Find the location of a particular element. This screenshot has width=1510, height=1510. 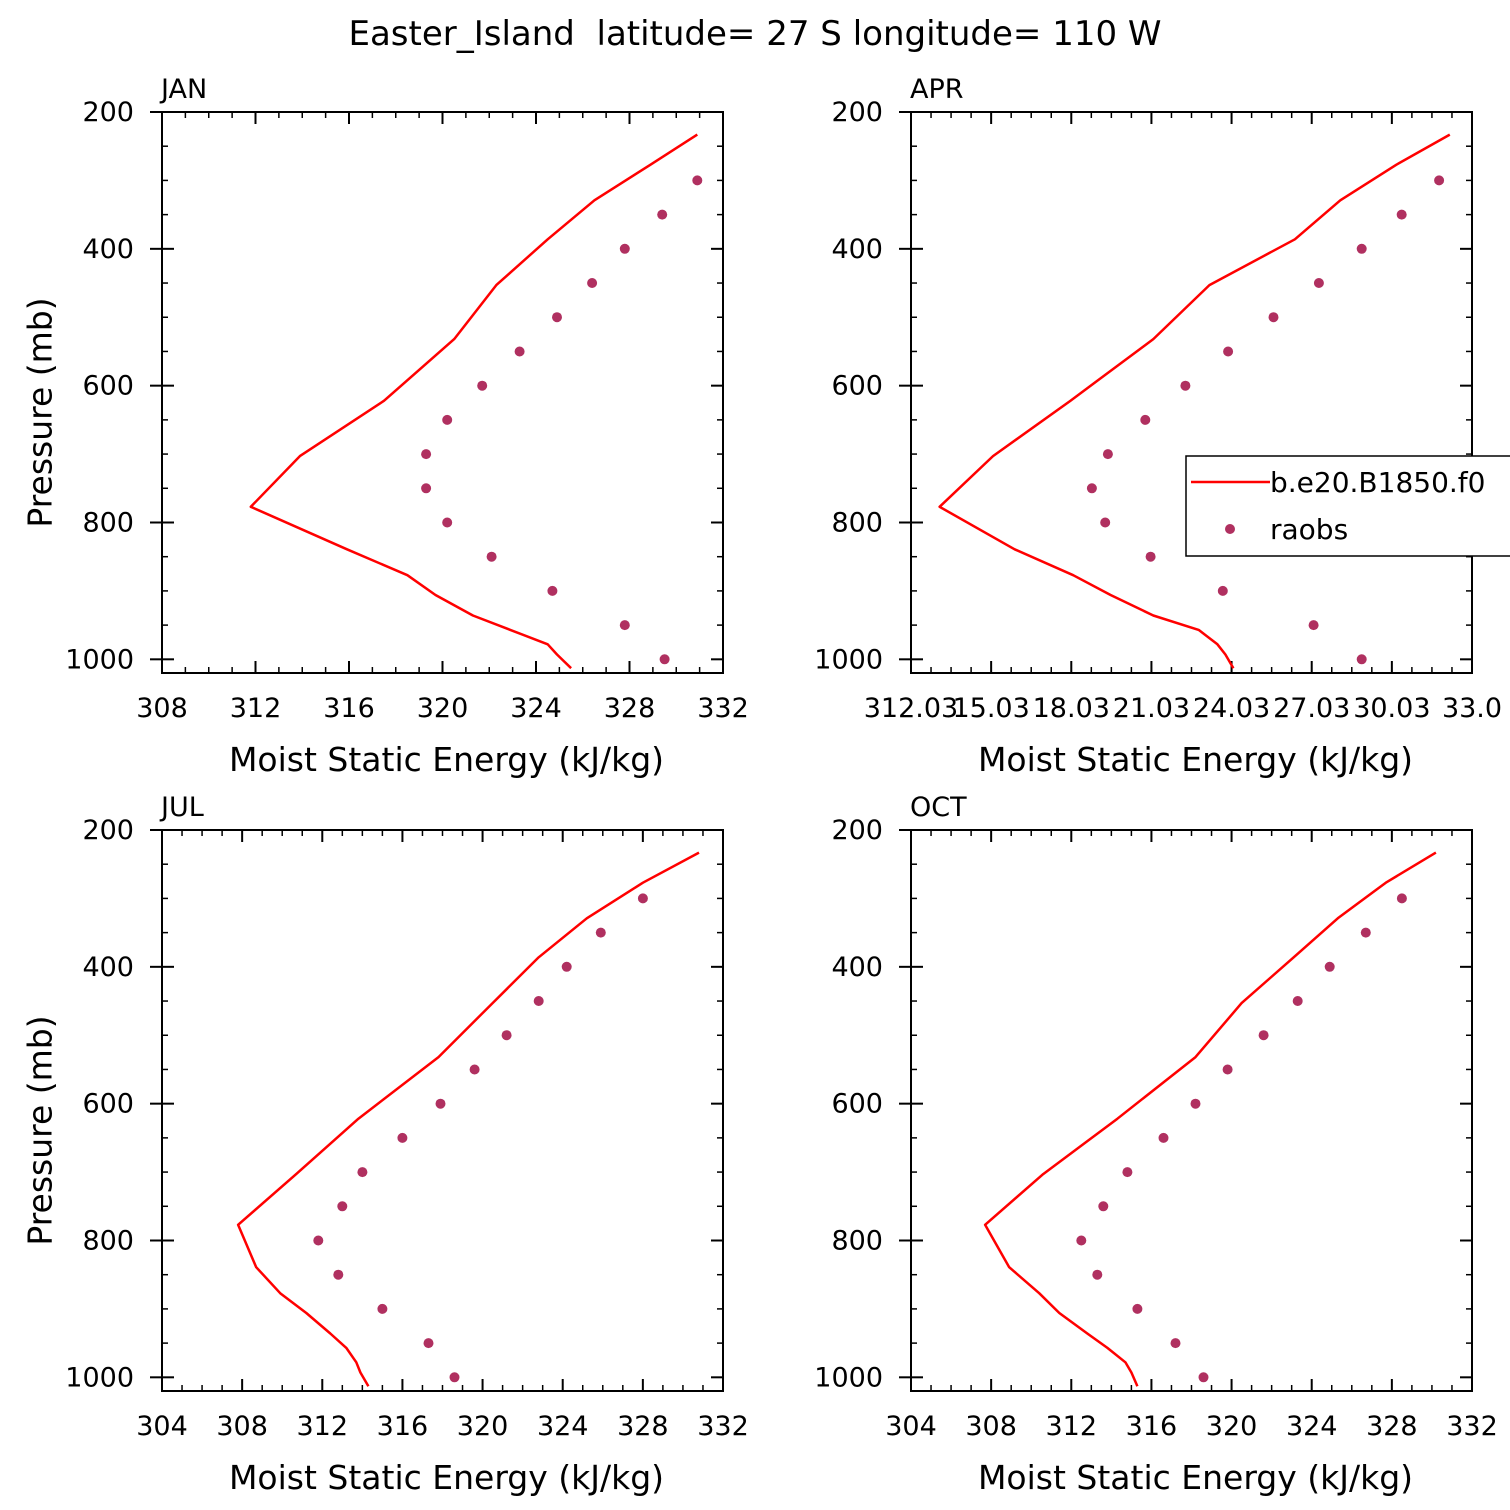

x-tick-label: 15.03 is located at coordinates (990, 708).